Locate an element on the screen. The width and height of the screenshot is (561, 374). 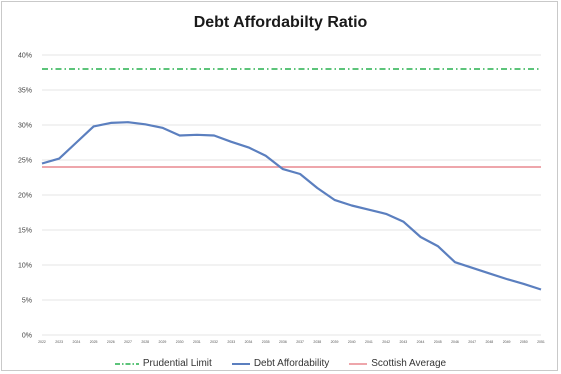
x-tick-label: 2026 is located at coordinates (111, 342).